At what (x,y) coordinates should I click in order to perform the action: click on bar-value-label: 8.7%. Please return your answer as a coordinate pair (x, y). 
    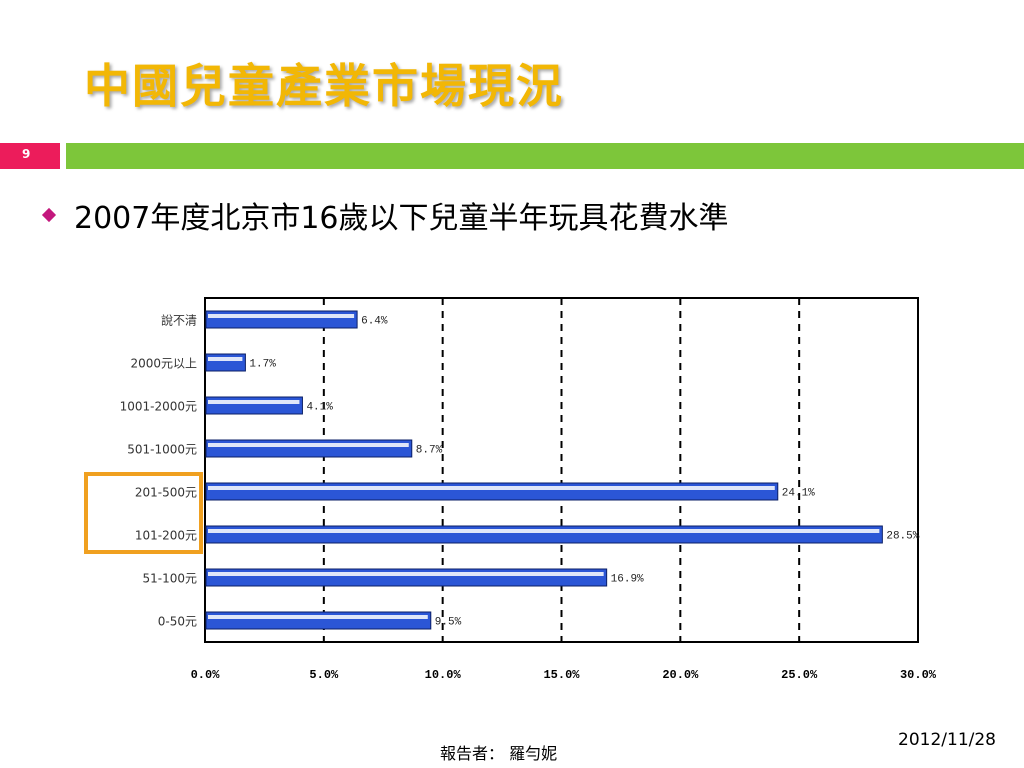
    Looking at the image, I should click on (429, 451).